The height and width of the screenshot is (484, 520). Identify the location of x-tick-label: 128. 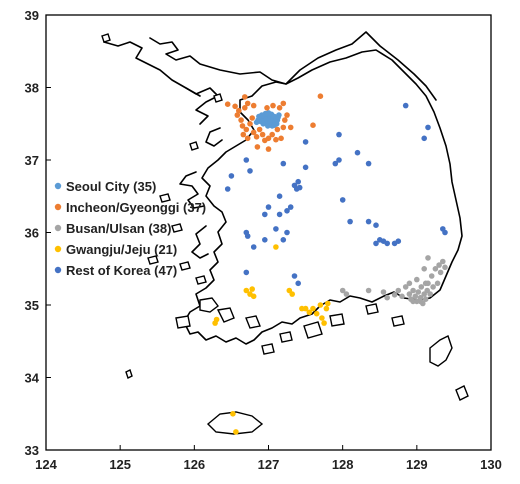
(343, 464).